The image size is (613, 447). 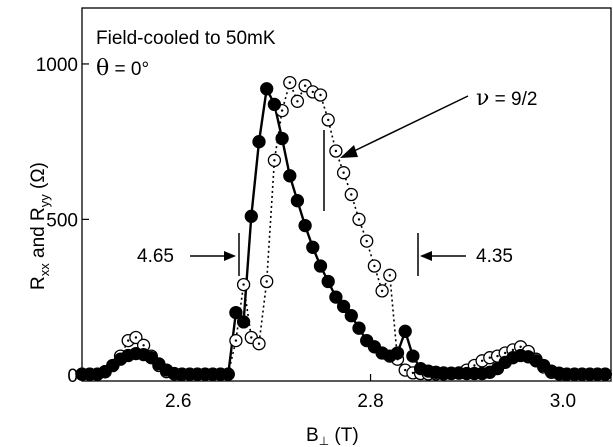 I want to click on right-arrow-head, so click(x=426, y=256).